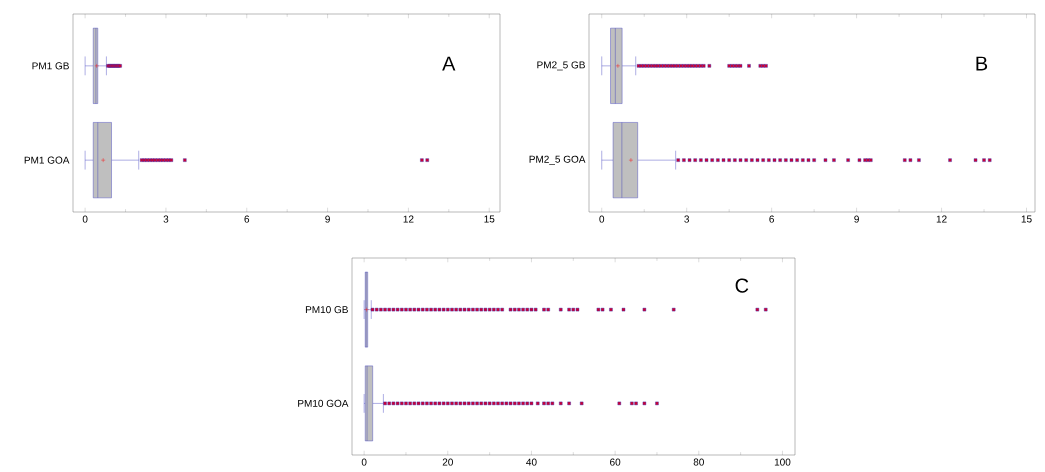 This screenshot has width=1045, height=472. I want to click on x-tick-label: 100, so click(782, 462).